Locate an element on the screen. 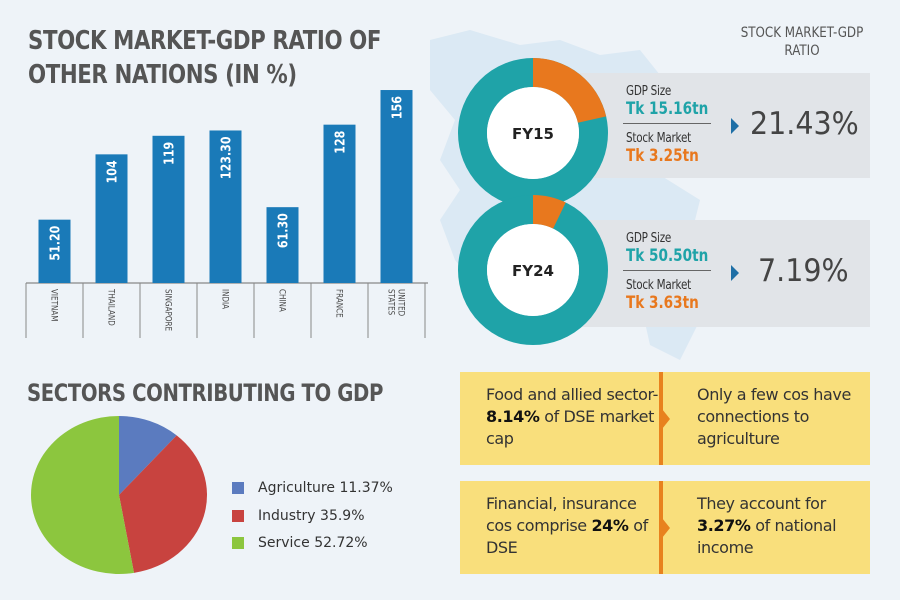  fy15-divider is located at coordinates (667, 123).